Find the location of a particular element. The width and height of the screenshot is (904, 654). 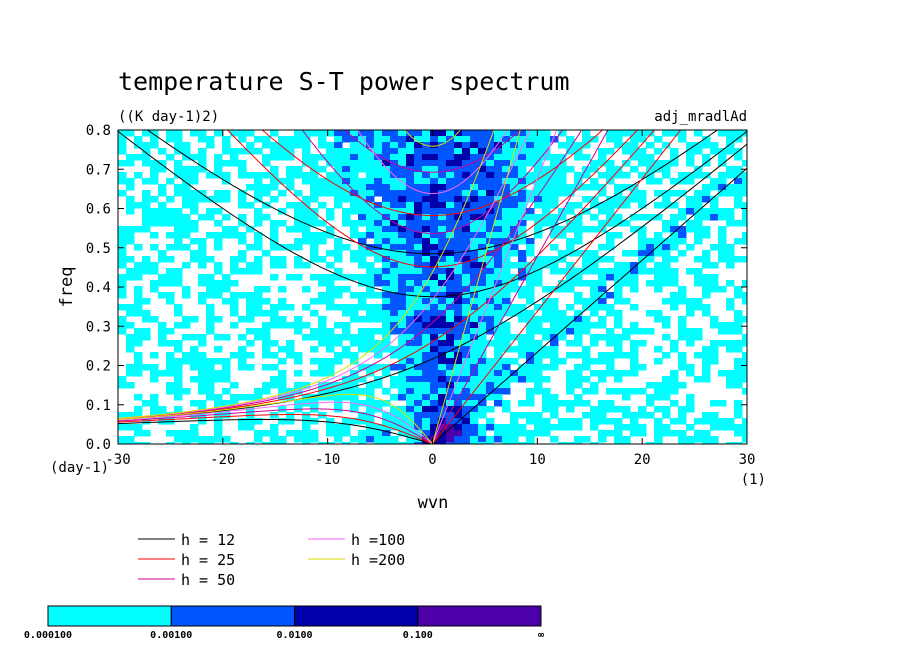

colorbar: 0.000100 0.00100 0.0100 0.100 ∞ is located at coordinates (284, 623).